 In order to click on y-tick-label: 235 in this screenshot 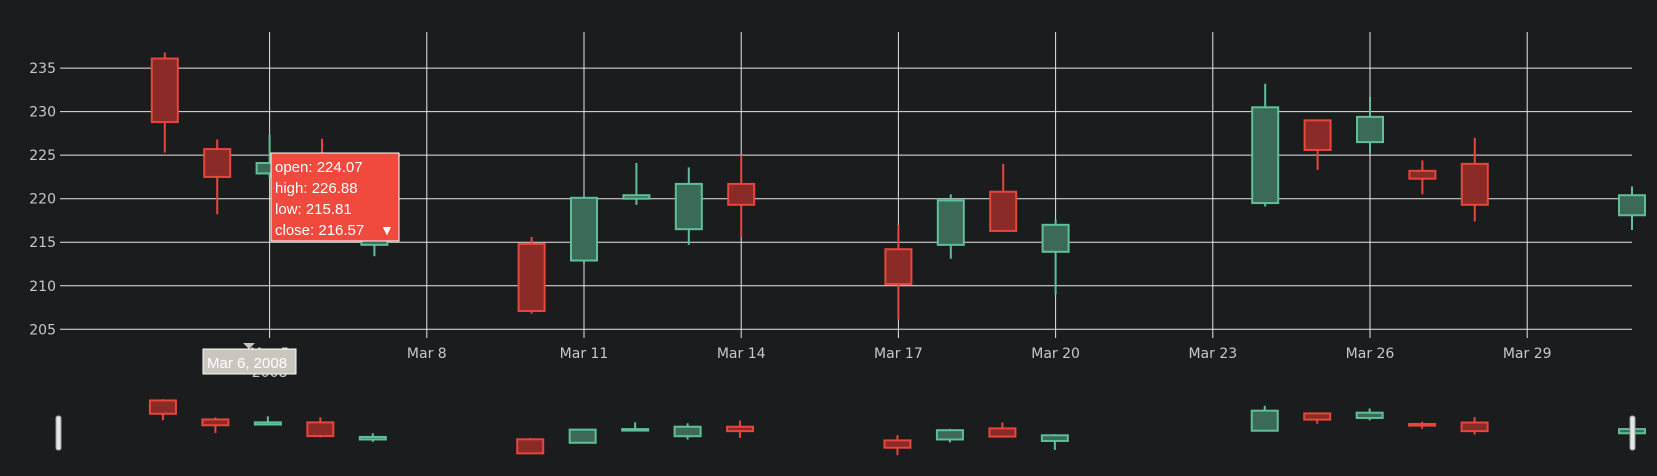, I will do `click(42, 69)`.